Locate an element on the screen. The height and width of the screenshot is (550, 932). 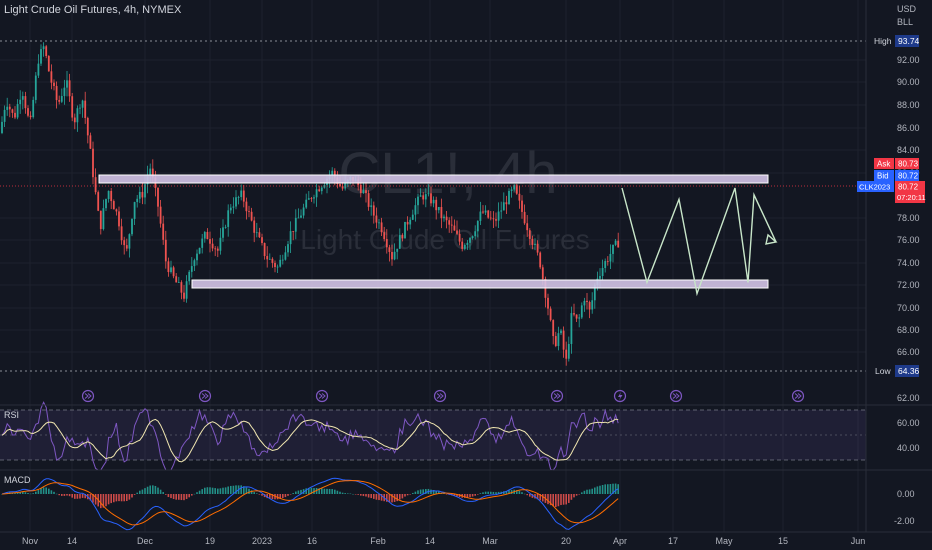
rsi-axis: 62.00 60.00 40.00 is located at coordinates (908, 423).